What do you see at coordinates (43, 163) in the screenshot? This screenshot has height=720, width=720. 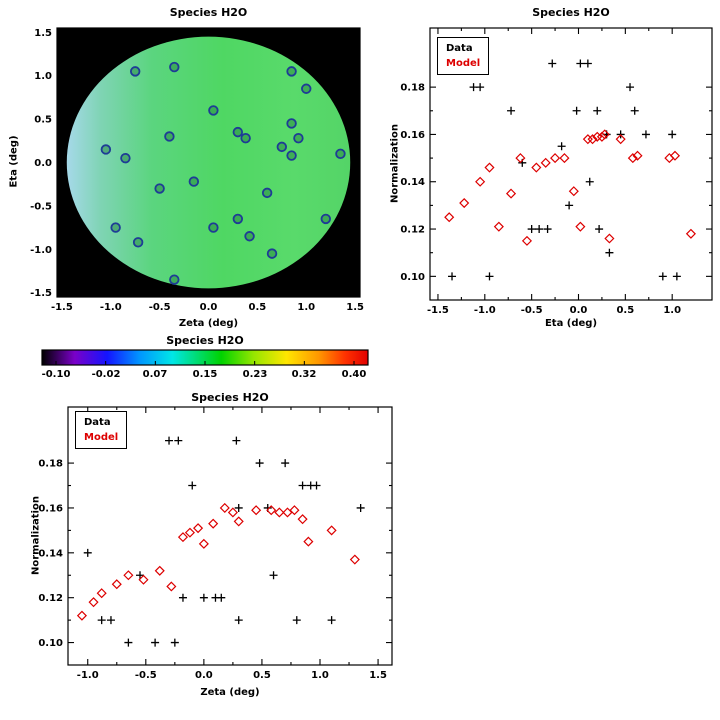 I see `y-tick-label: 0.0` at bounding box center [43, 163].